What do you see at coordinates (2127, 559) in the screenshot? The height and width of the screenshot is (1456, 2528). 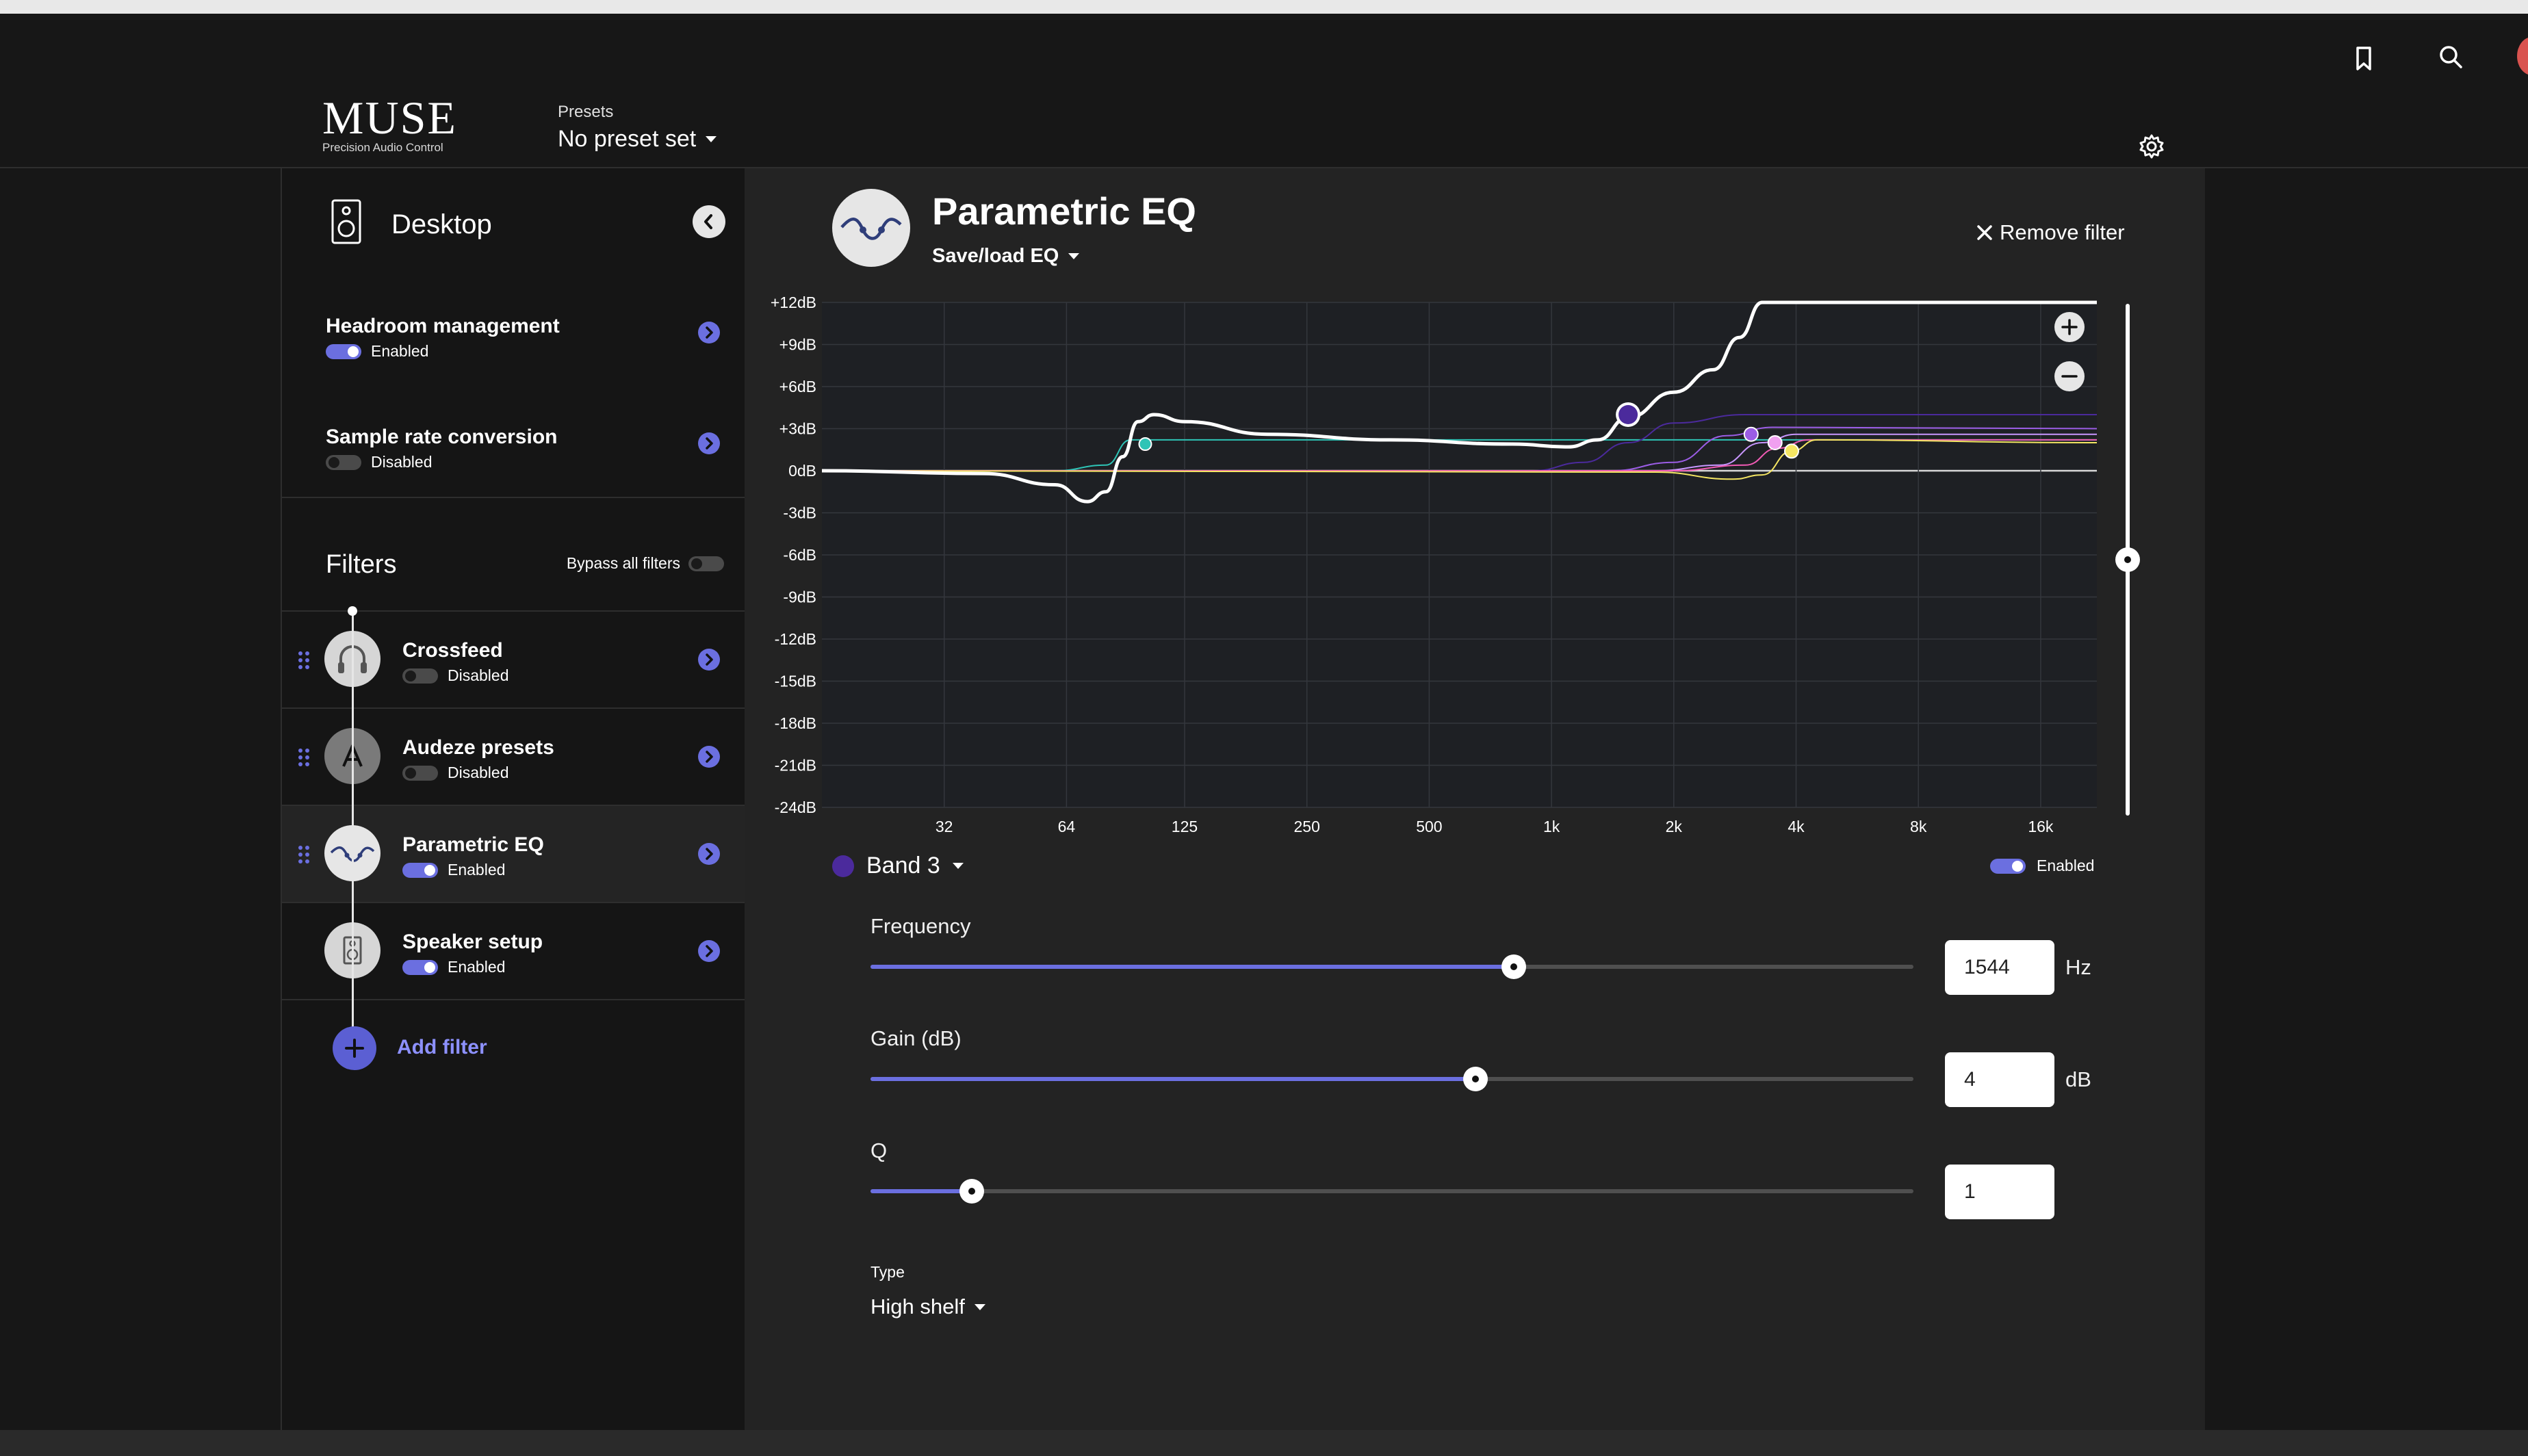 I see `output-gain-thumb` at bounding box center [2127, 559].